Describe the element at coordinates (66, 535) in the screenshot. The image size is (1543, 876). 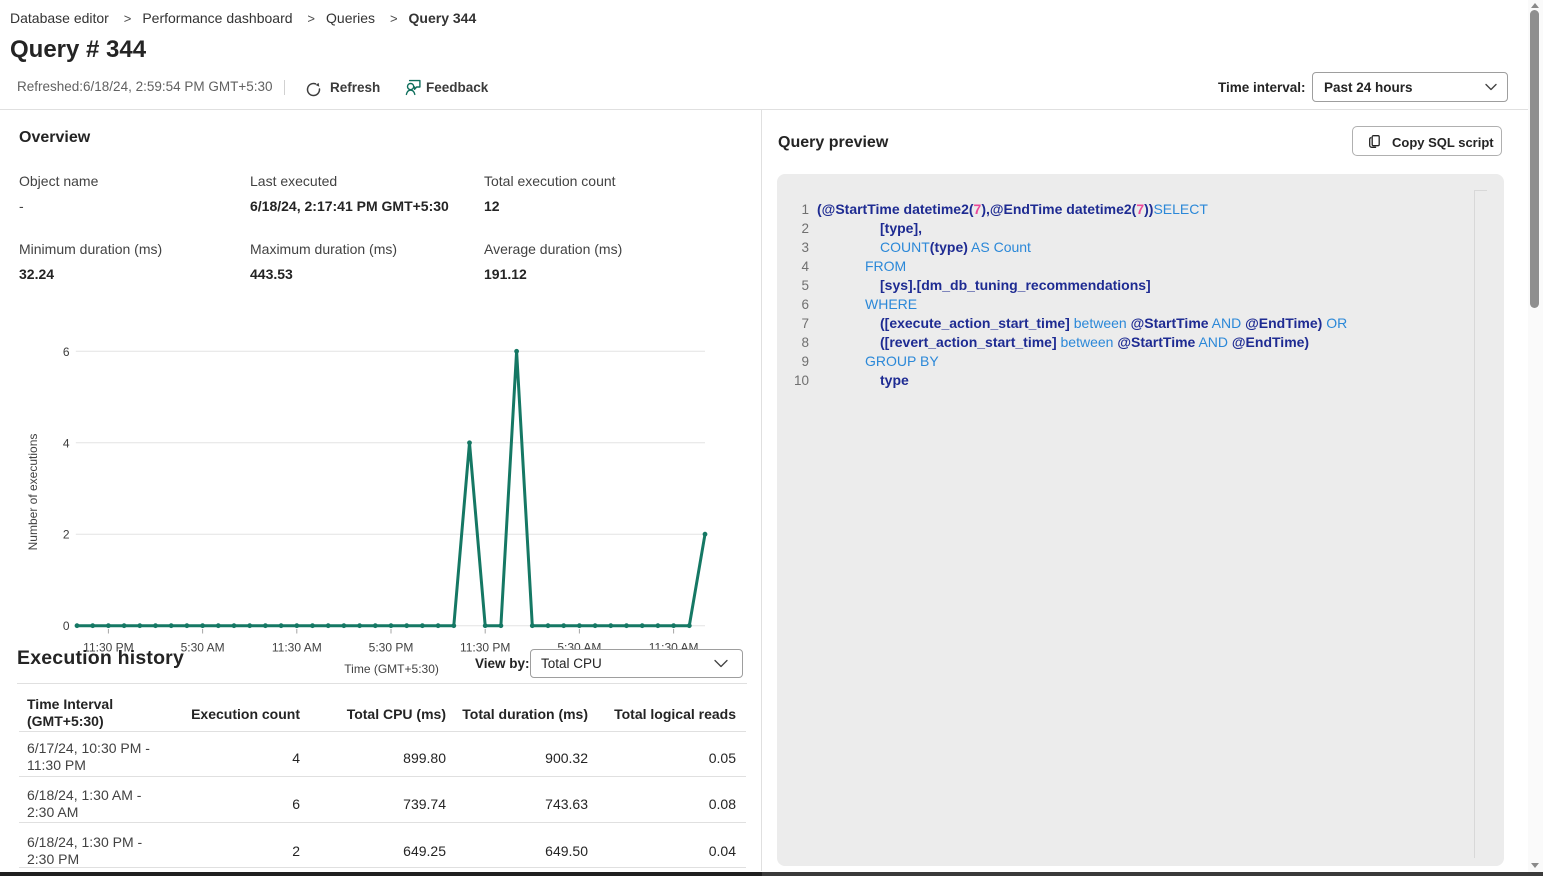
I see `svg-text: 2` at that location.